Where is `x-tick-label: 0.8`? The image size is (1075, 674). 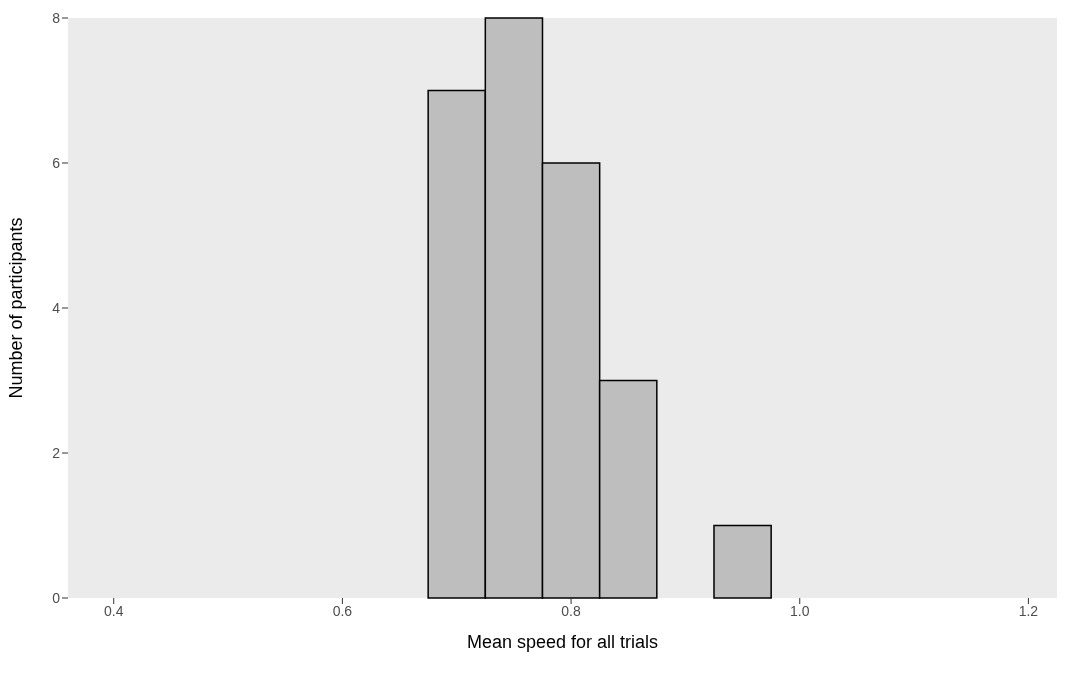 x-tick-label: 0.8 is located at coordinates (571, 610).